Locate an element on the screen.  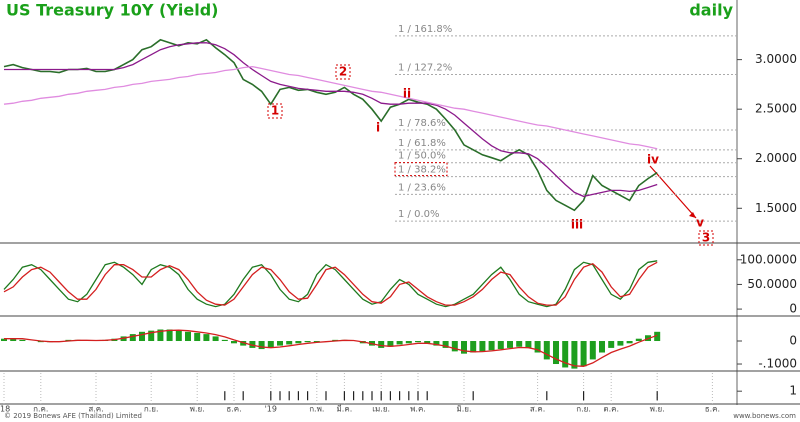
y-tick-label: 2.0000 is located at coordinates (776, 158).